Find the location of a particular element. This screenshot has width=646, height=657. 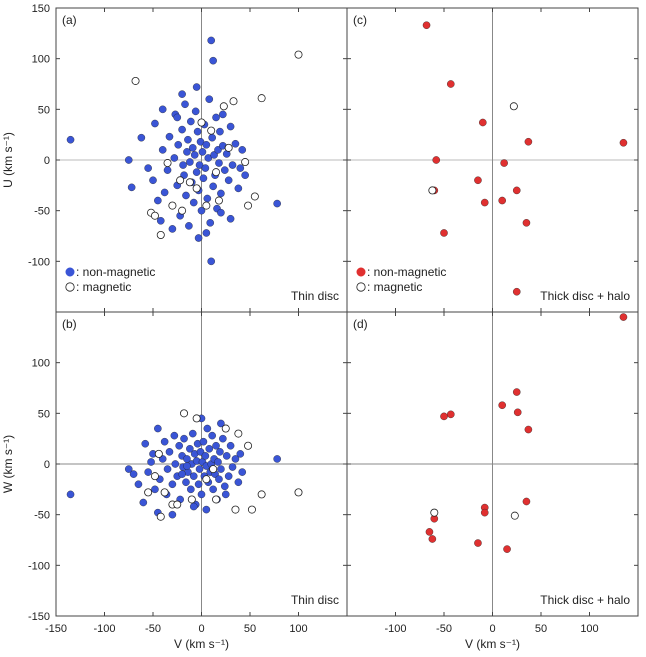

x-tick-label: -100 is located at coordinates (104, 629).